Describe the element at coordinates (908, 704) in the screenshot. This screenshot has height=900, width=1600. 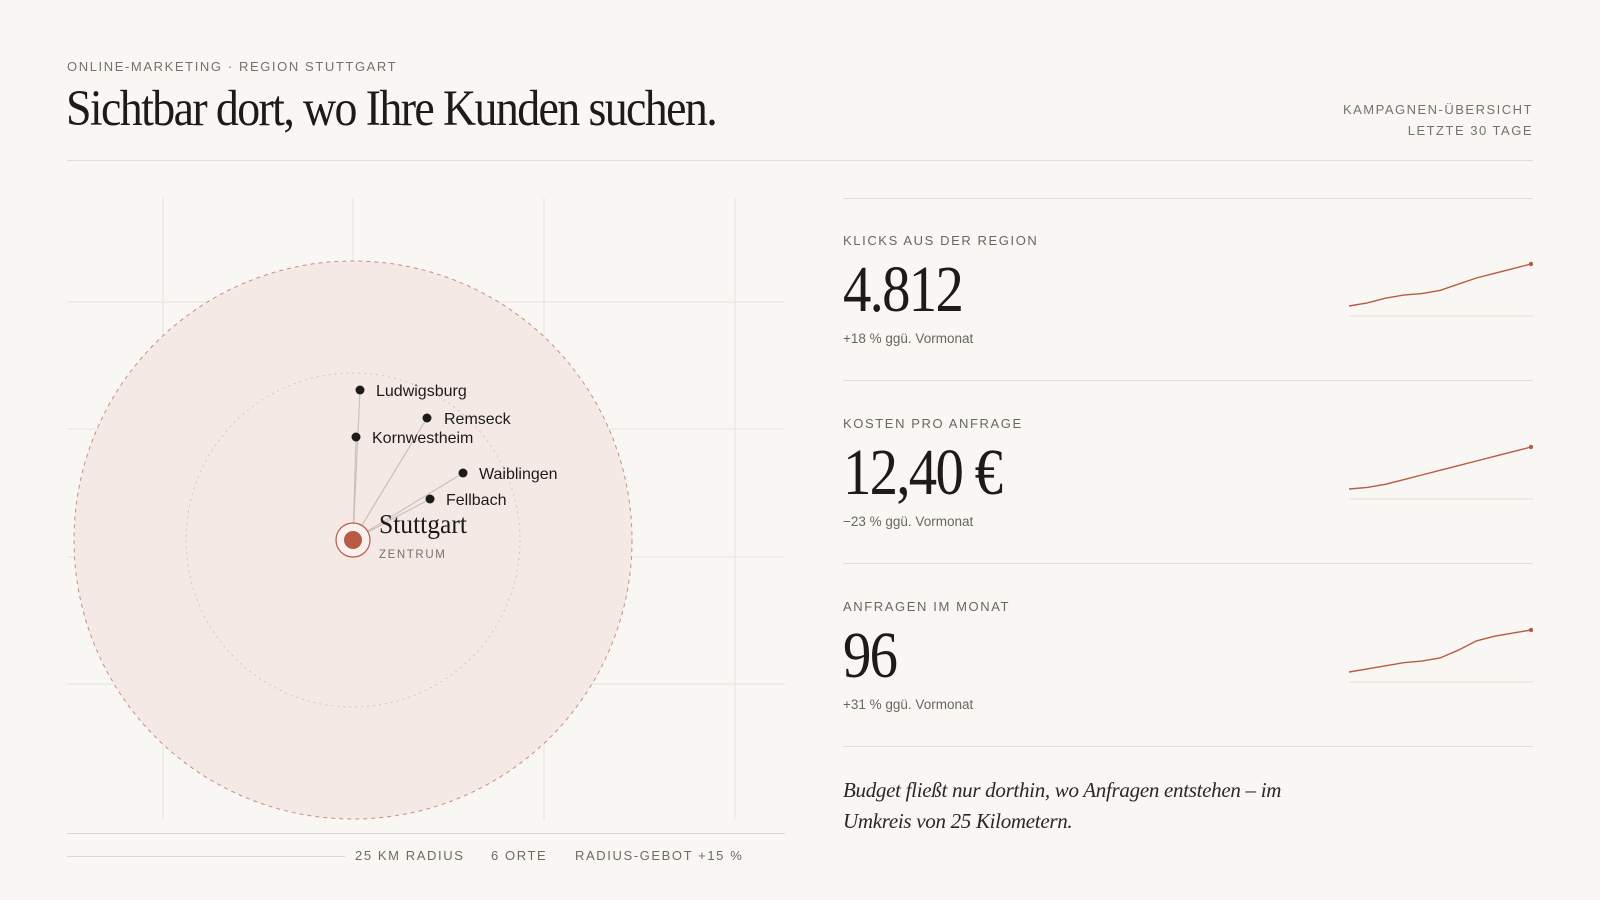
I see `metric-delta: +31 % ggü. Vormonat` at that location.